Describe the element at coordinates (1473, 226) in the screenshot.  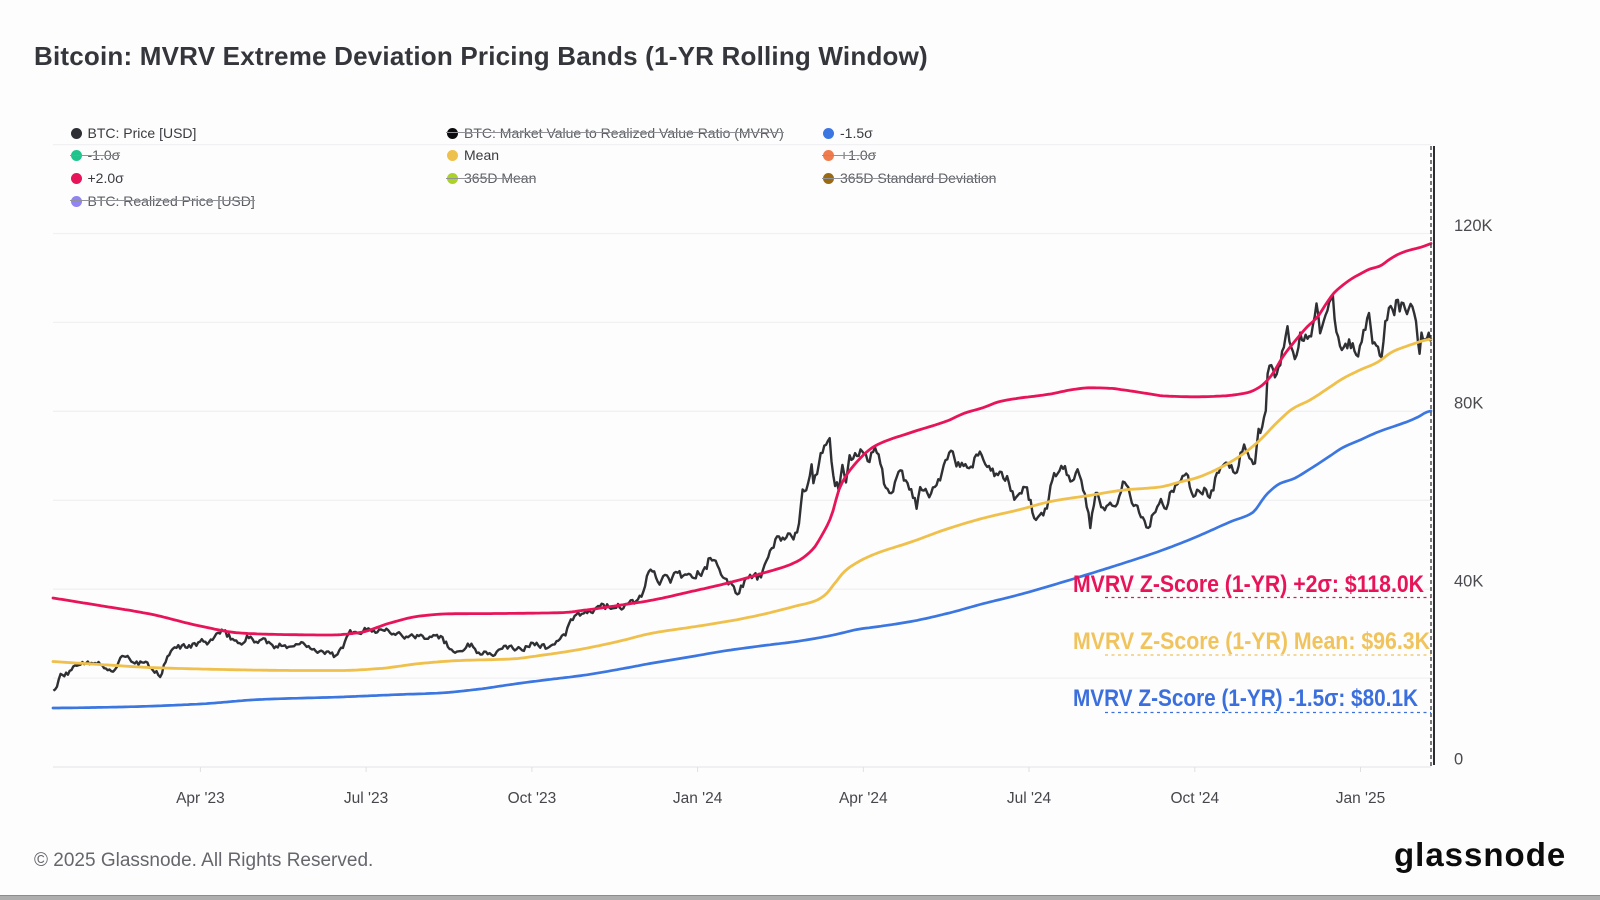
I see `svg-text: 120K` at that location.